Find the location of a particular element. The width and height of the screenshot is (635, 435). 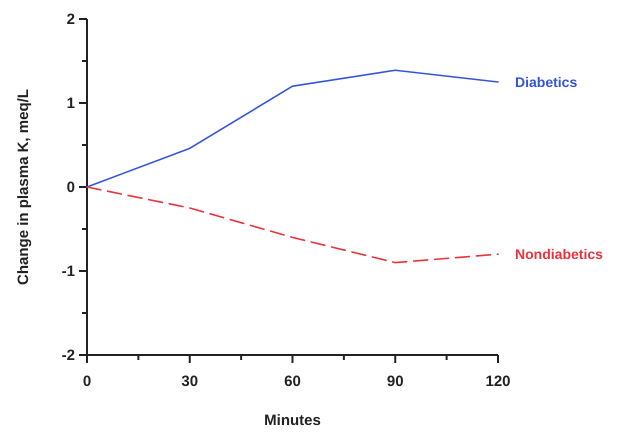

y-tick-label: -2 is located at coordinates (68, 355).